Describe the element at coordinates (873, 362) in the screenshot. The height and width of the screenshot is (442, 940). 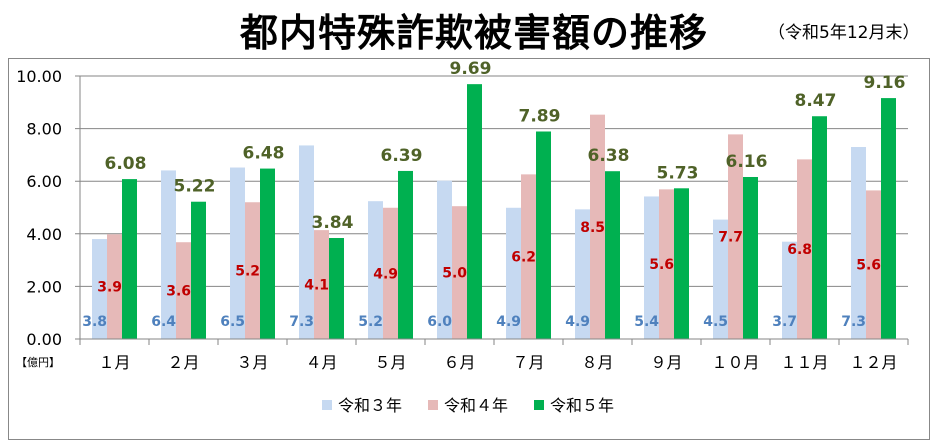
I see `x-tick-label: １２月` at that location.